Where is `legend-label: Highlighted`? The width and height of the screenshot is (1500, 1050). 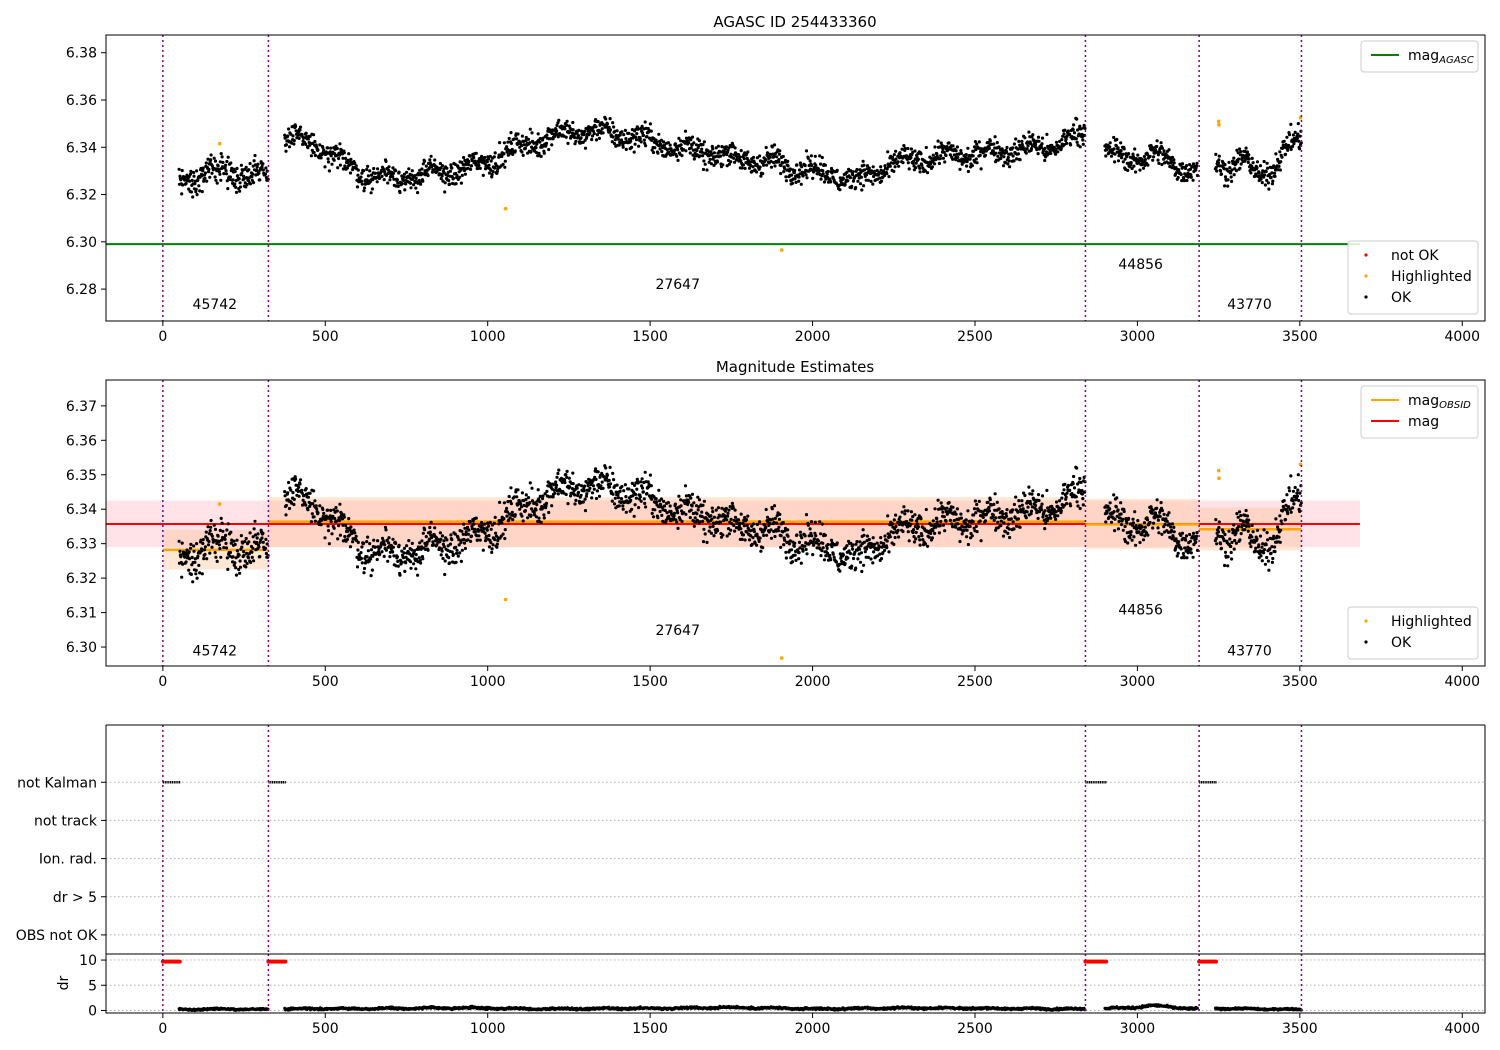 legend-label: Highlighted is located at coordinates (1431, 277).